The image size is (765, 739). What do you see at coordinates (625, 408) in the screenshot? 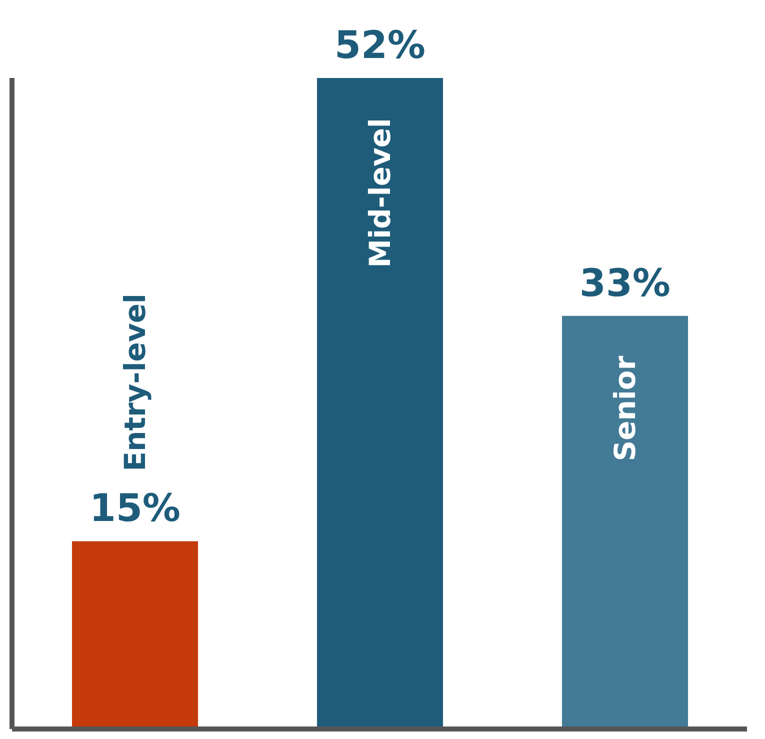
I see `x-tick-label: Senior` at bounding box center [625, 408].